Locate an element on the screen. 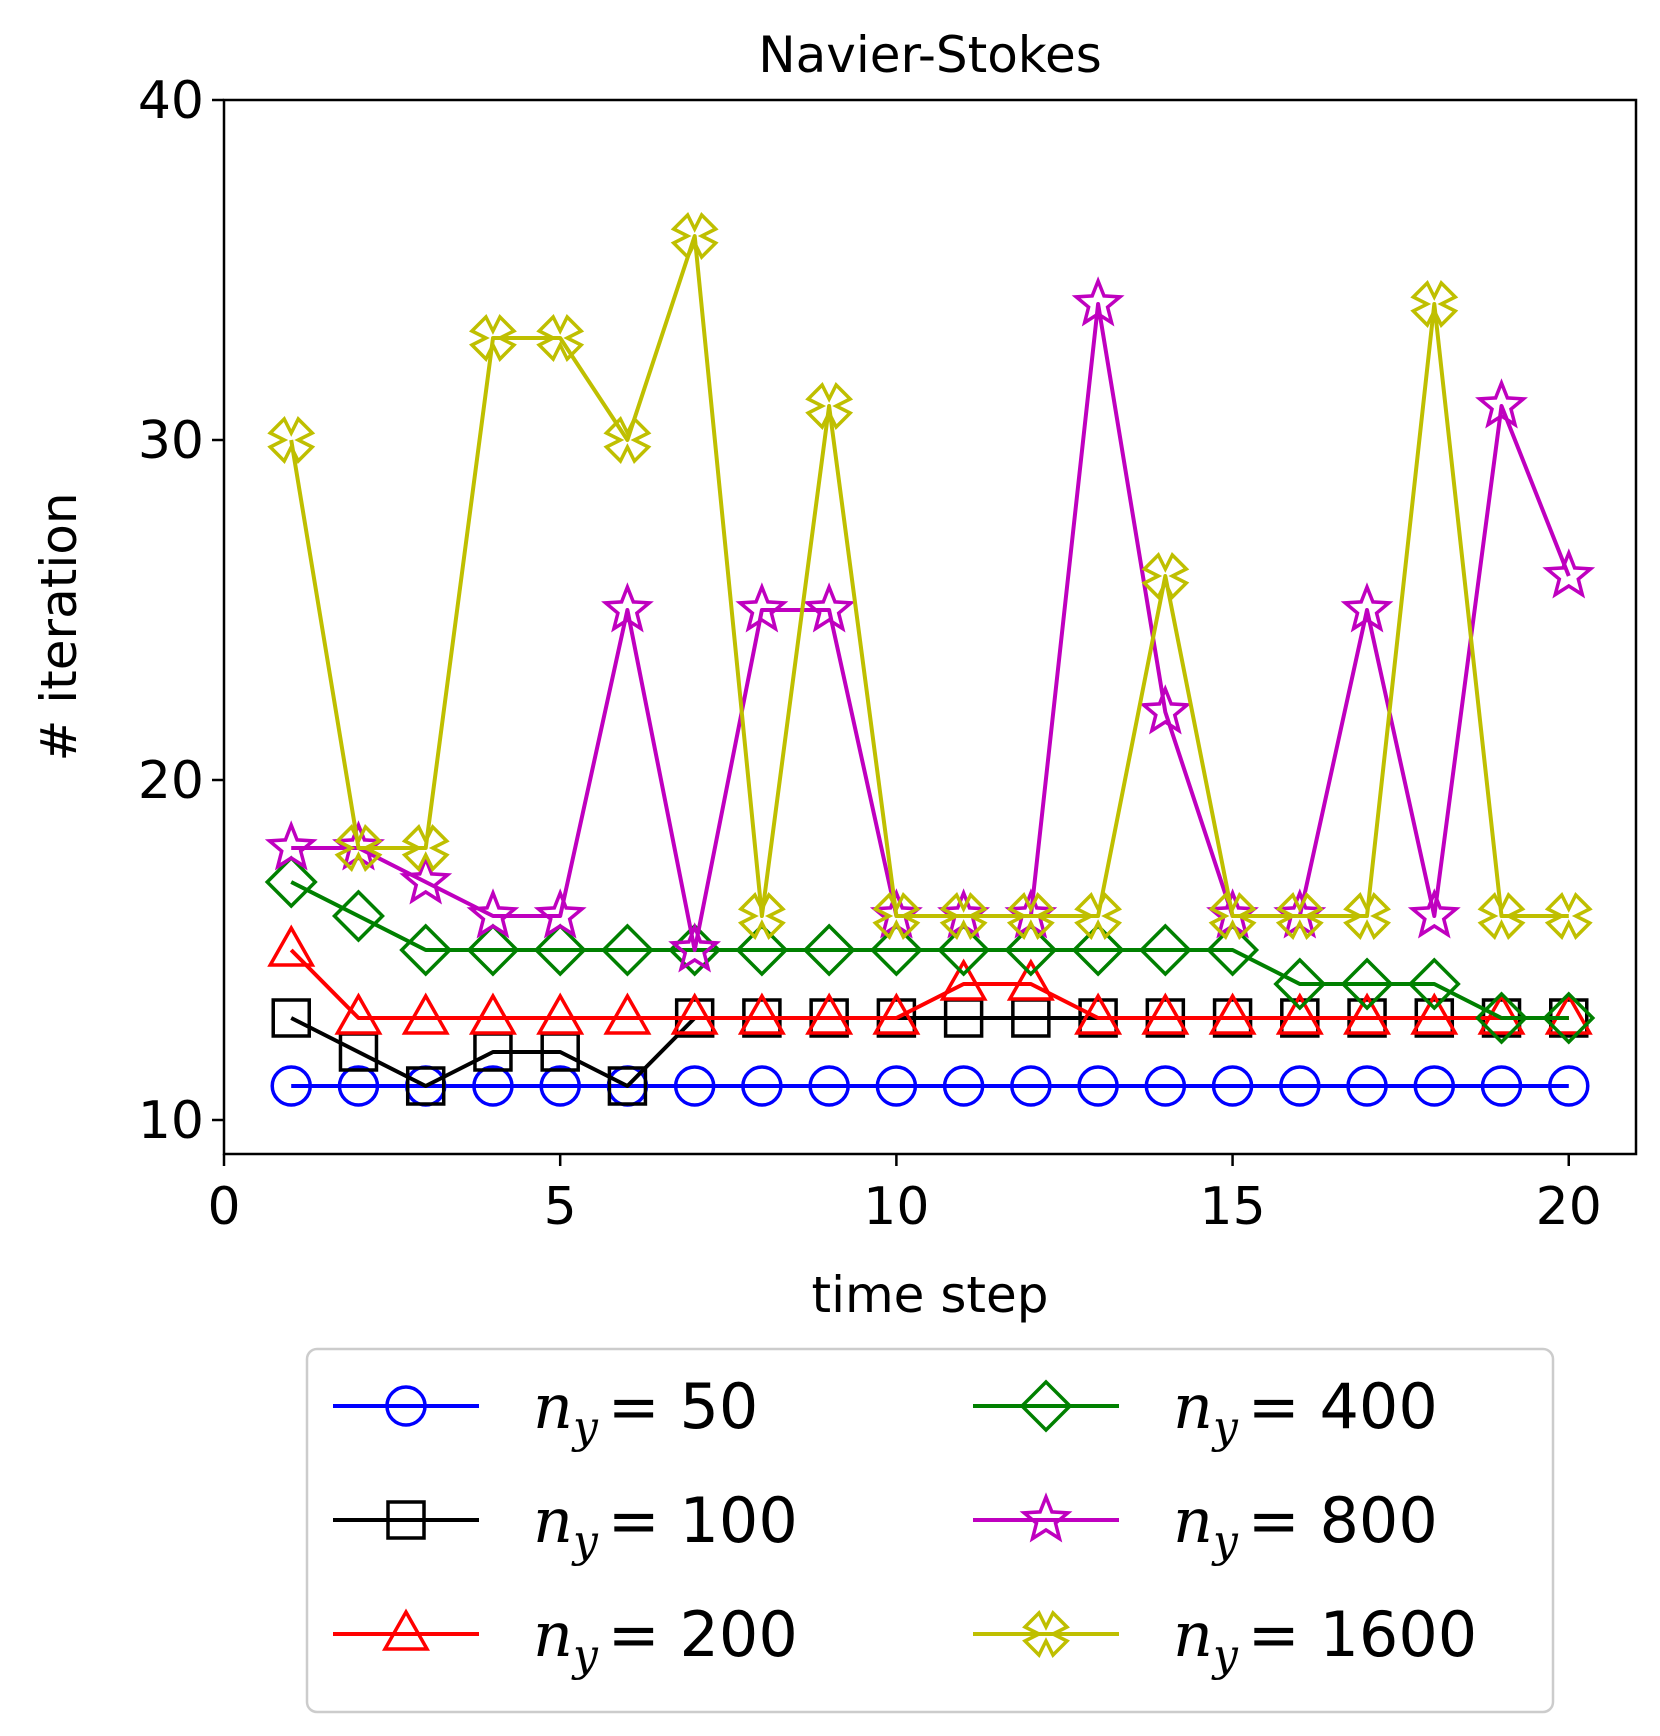 Image resolution: width=1660 pixels, height=1736 pixels. x-tick-label: 20 is located at coordinates (1569, 1207).